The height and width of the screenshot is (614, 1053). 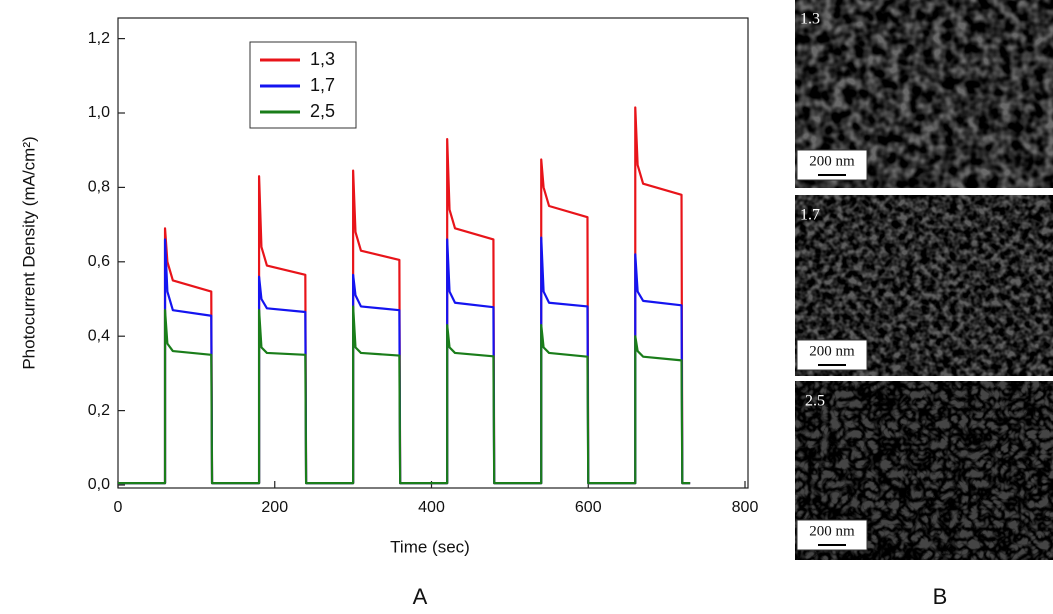 I want to click on y-tick-label: 0,2, so click(x=99, y=410).